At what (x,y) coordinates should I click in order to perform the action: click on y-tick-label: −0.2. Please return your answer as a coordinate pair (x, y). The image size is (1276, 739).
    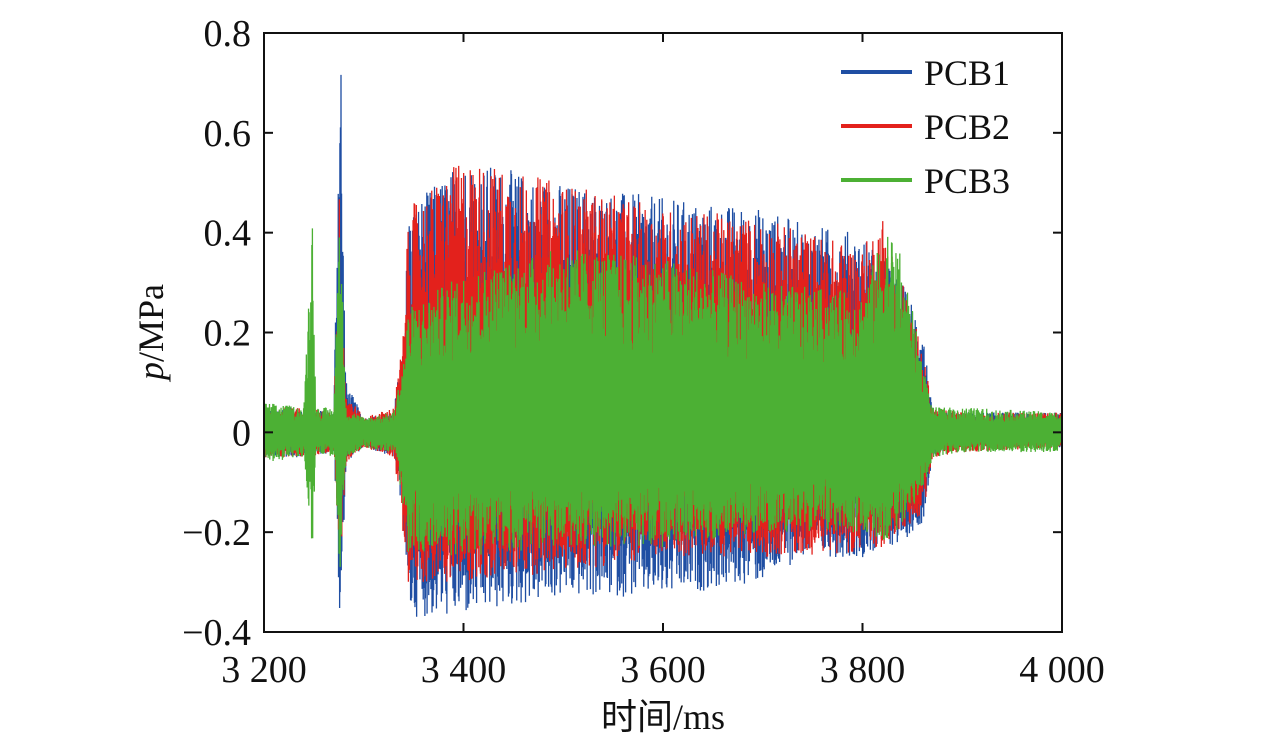
    Looking at the image, I should click on (216, 533).